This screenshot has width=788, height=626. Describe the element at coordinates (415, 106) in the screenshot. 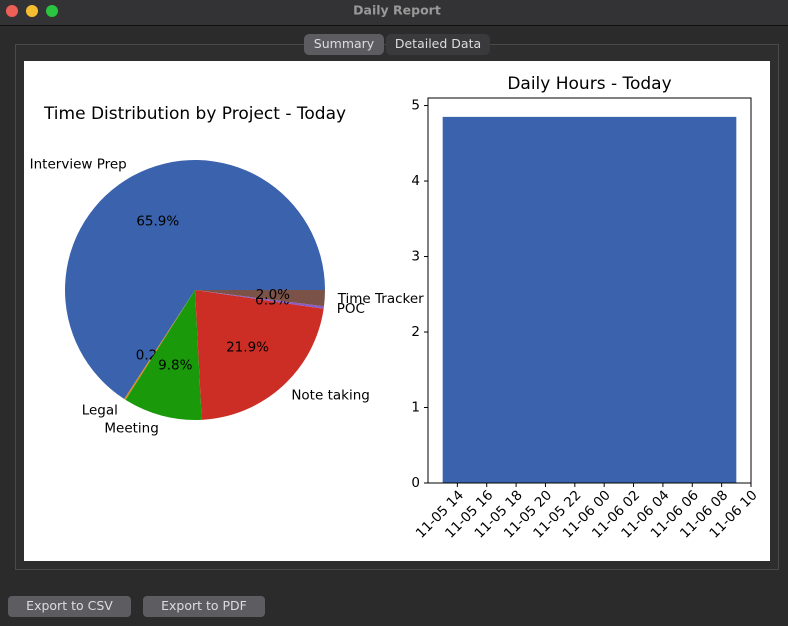

I see `y-tick-label: 5` at that location.